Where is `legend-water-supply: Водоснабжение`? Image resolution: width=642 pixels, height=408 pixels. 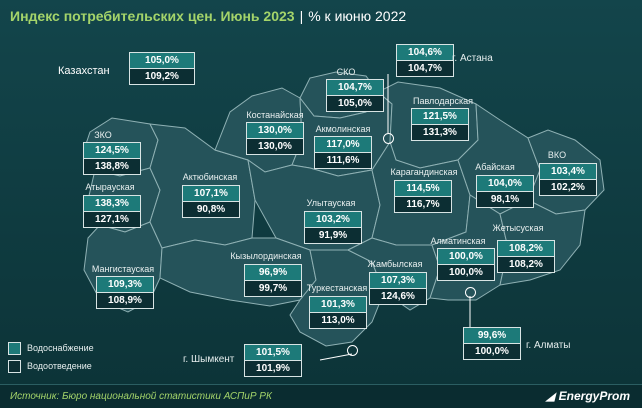
legend-water-supply: Водоснабжение is located at coordinates (51, 348).